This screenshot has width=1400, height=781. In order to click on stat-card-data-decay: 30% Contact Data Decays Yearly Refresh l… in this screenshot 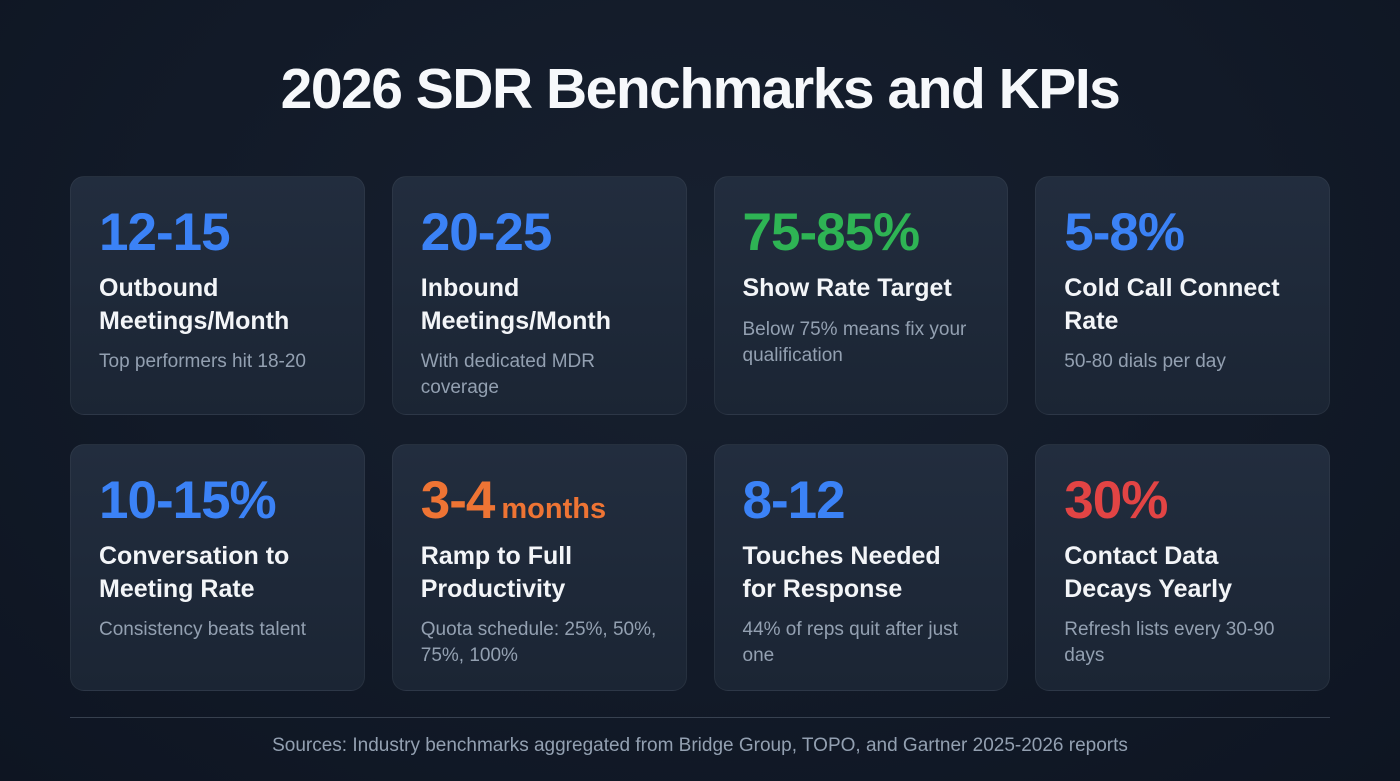, I will do `click(1182, 567)`.